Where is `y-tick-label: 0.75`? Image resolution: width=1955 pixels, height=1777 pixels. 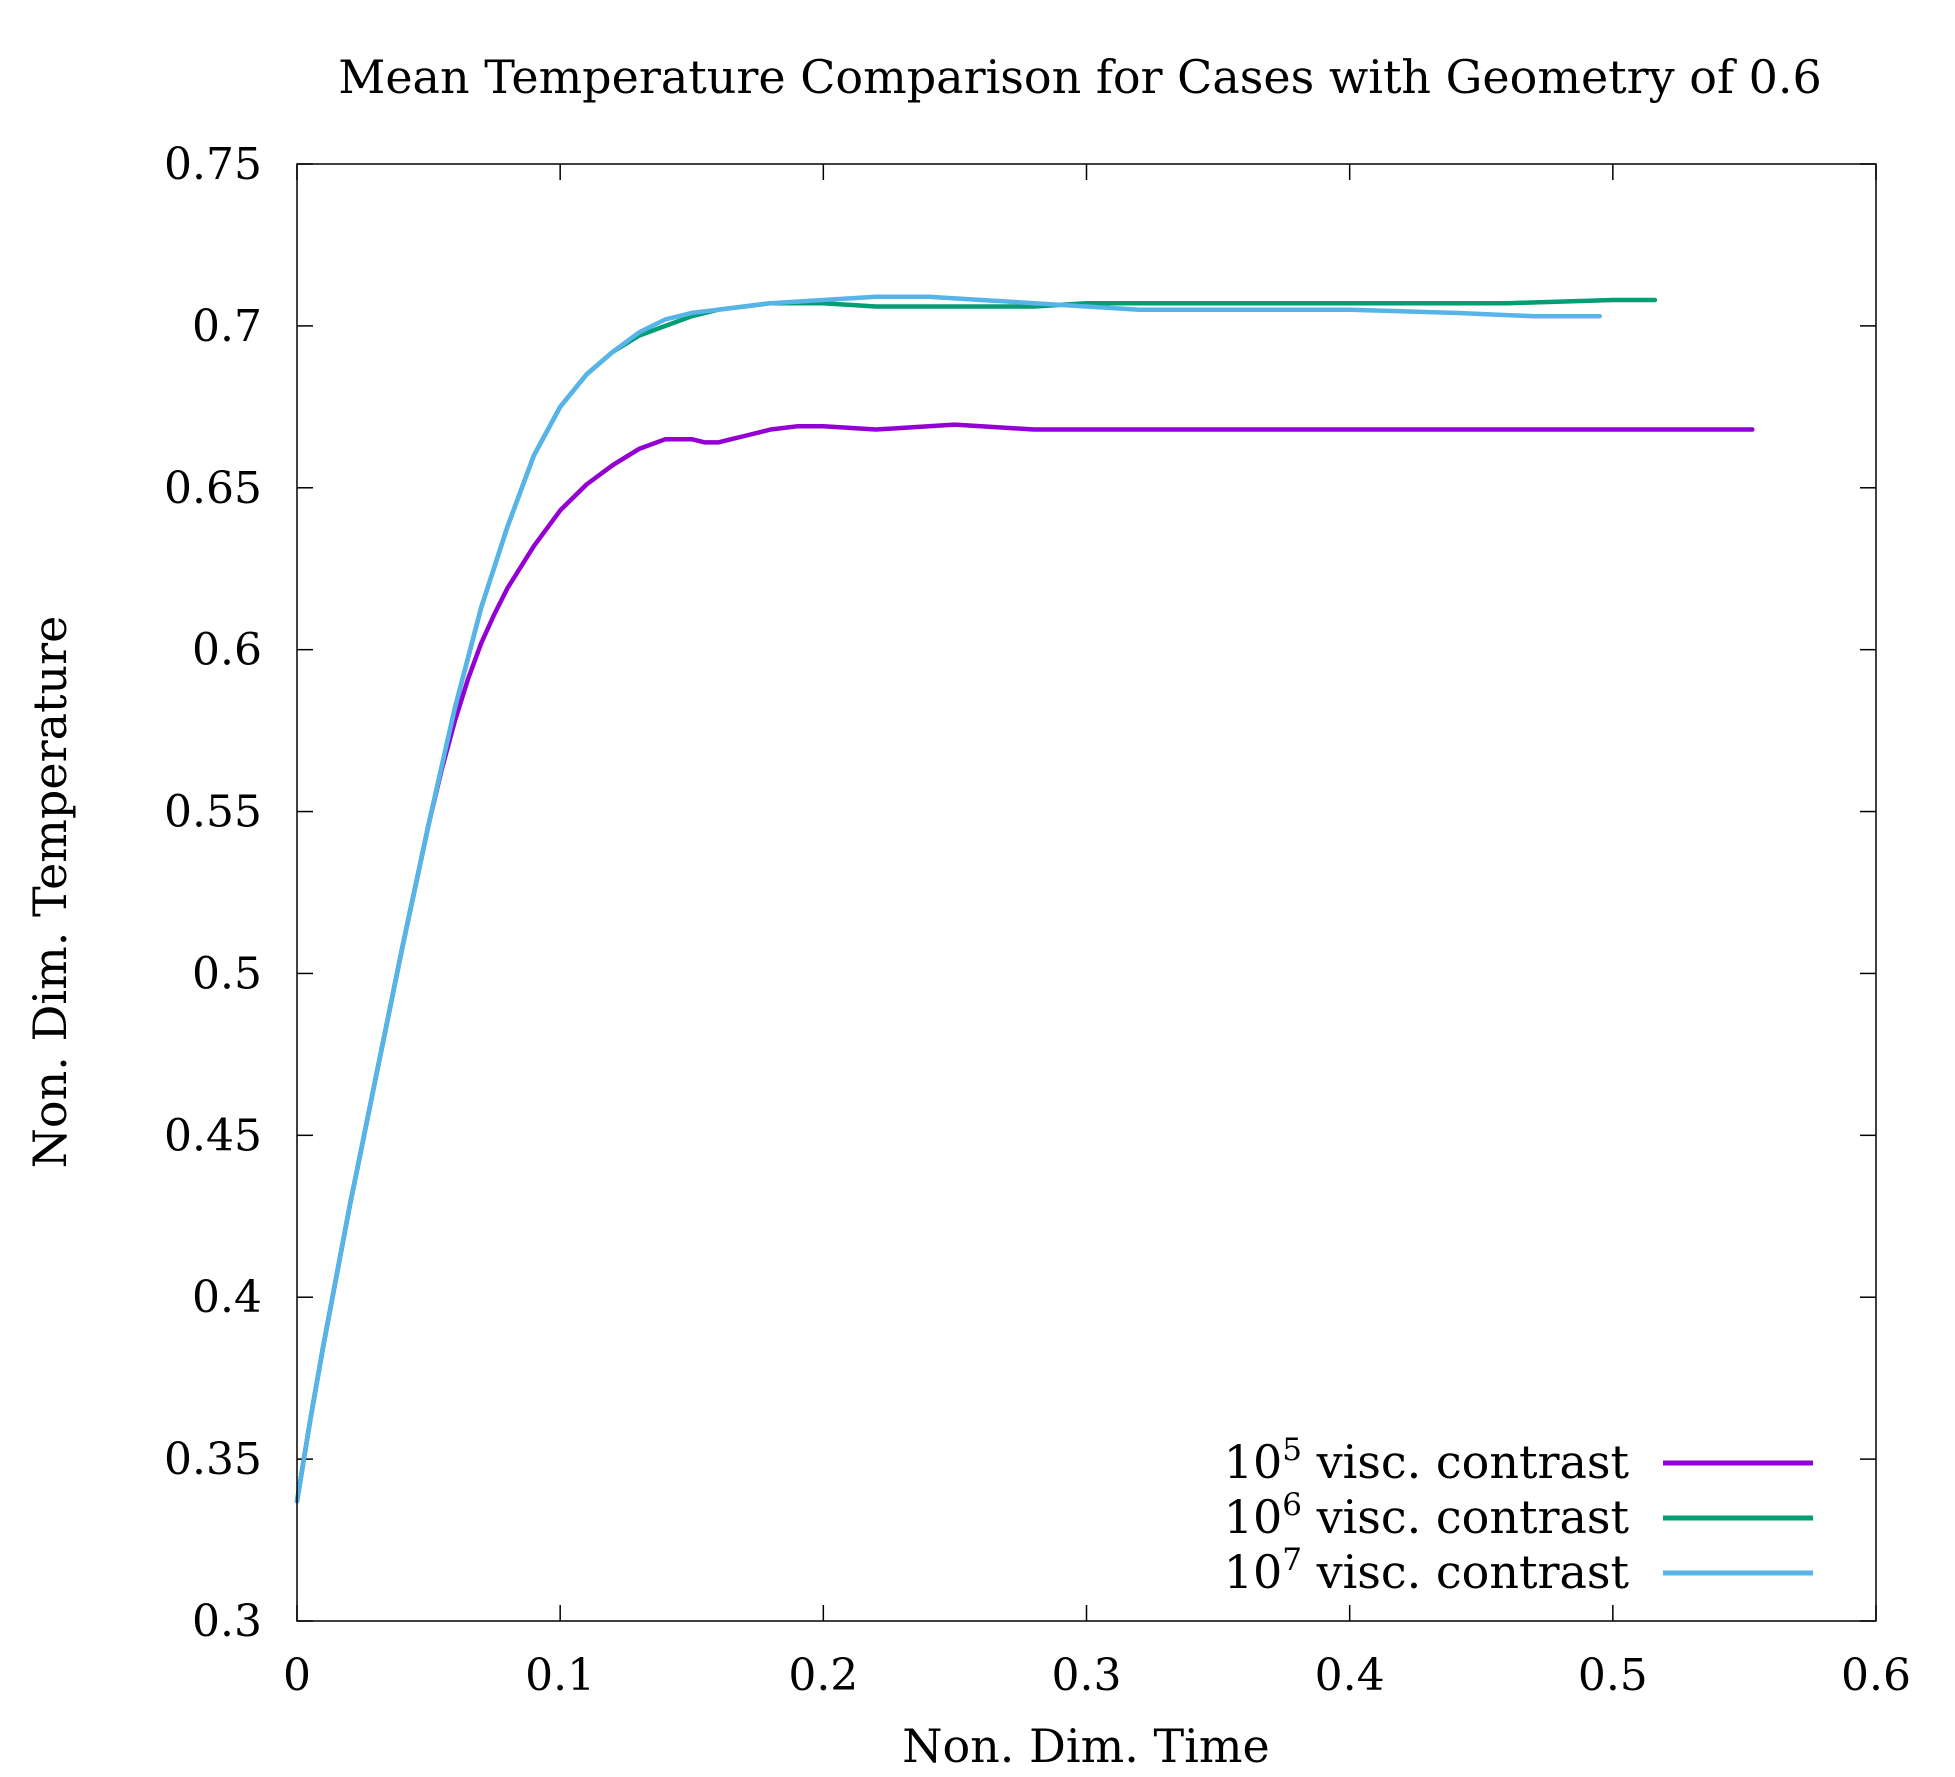 y-tick-label: 0.75 is located at coordinates (213, 164).